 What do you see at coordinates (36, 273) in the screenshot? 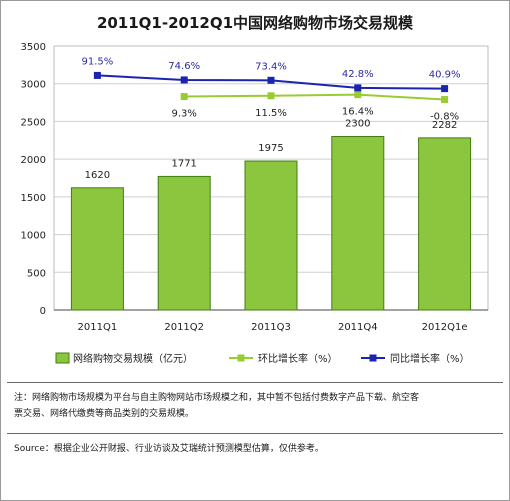
I see `y-tick-label: 500` at bounding box center [36, 273].